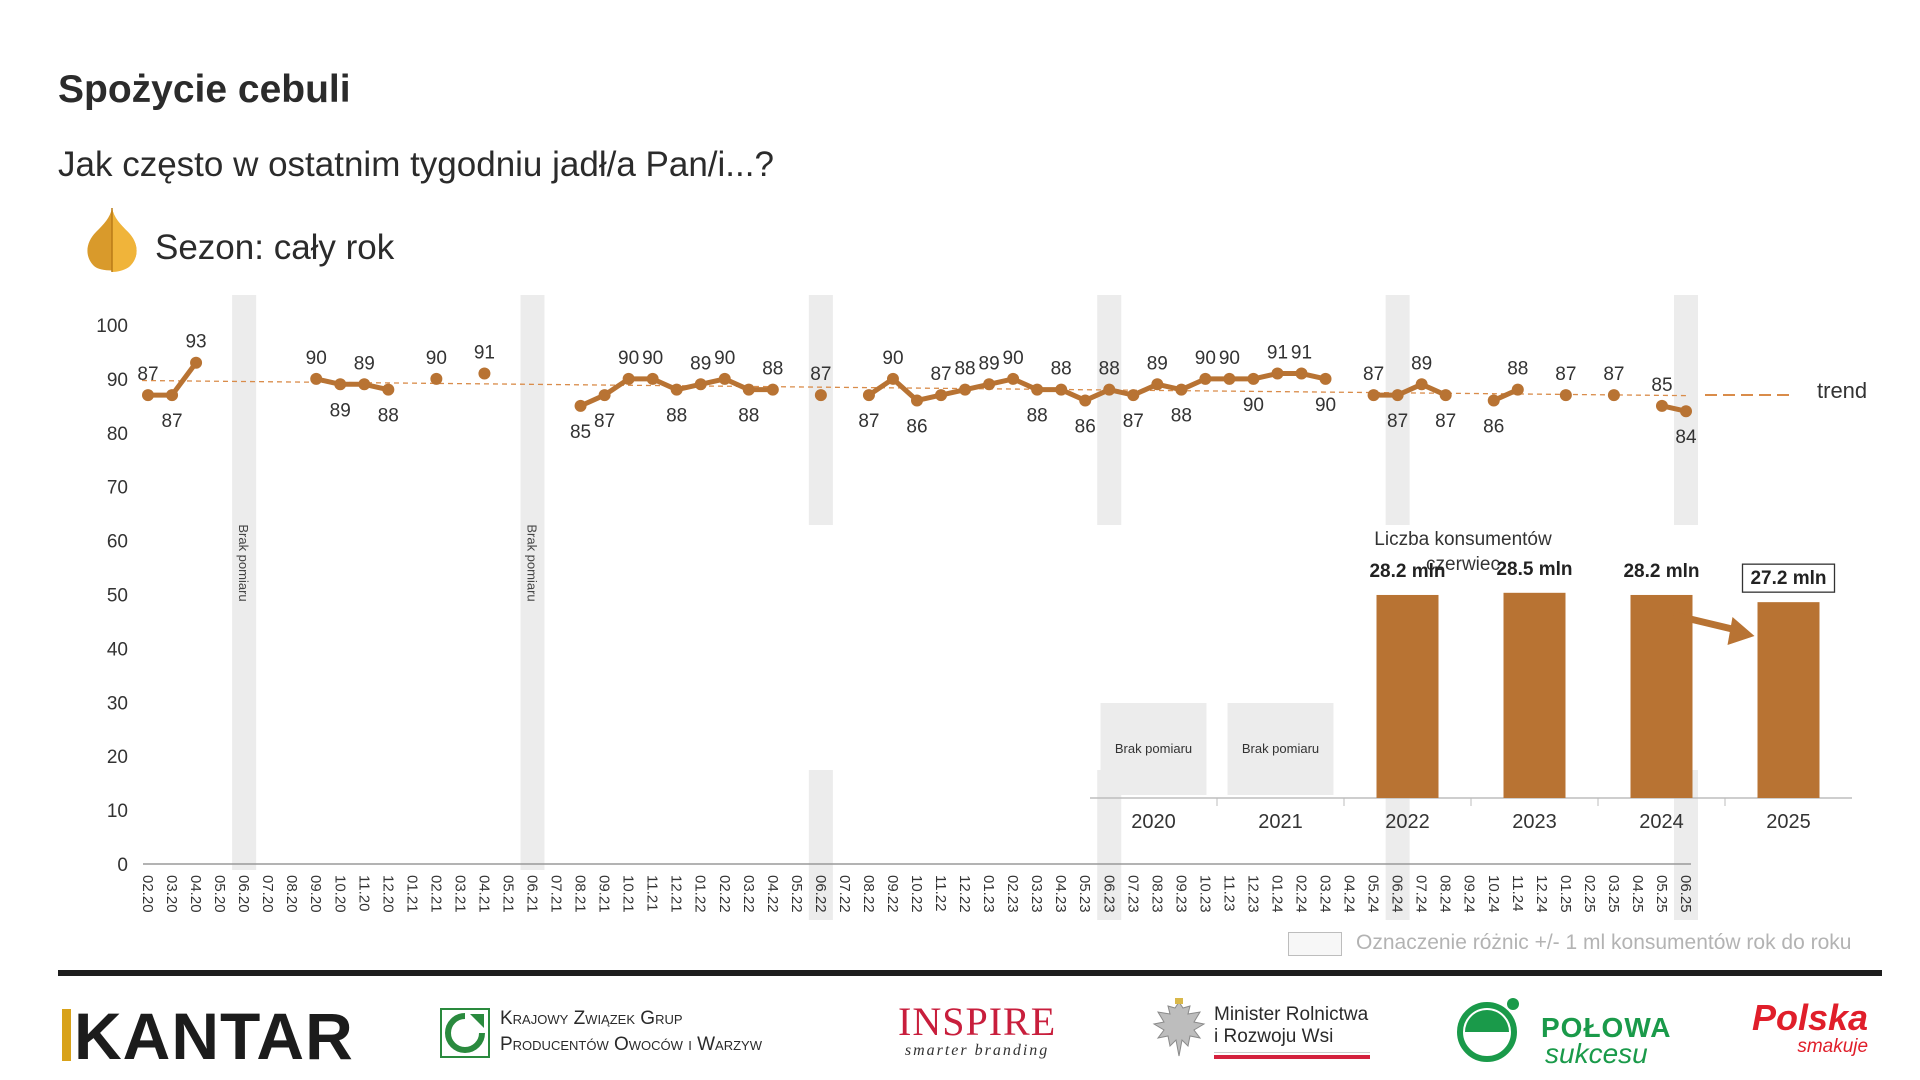 Image resolution: width=1920 pixels, height=1080 pixels. What do you see at coordinates (916, 894) in the screenshot?
I see `x-tick-label: 10.22` at bounding box center [916, 894].